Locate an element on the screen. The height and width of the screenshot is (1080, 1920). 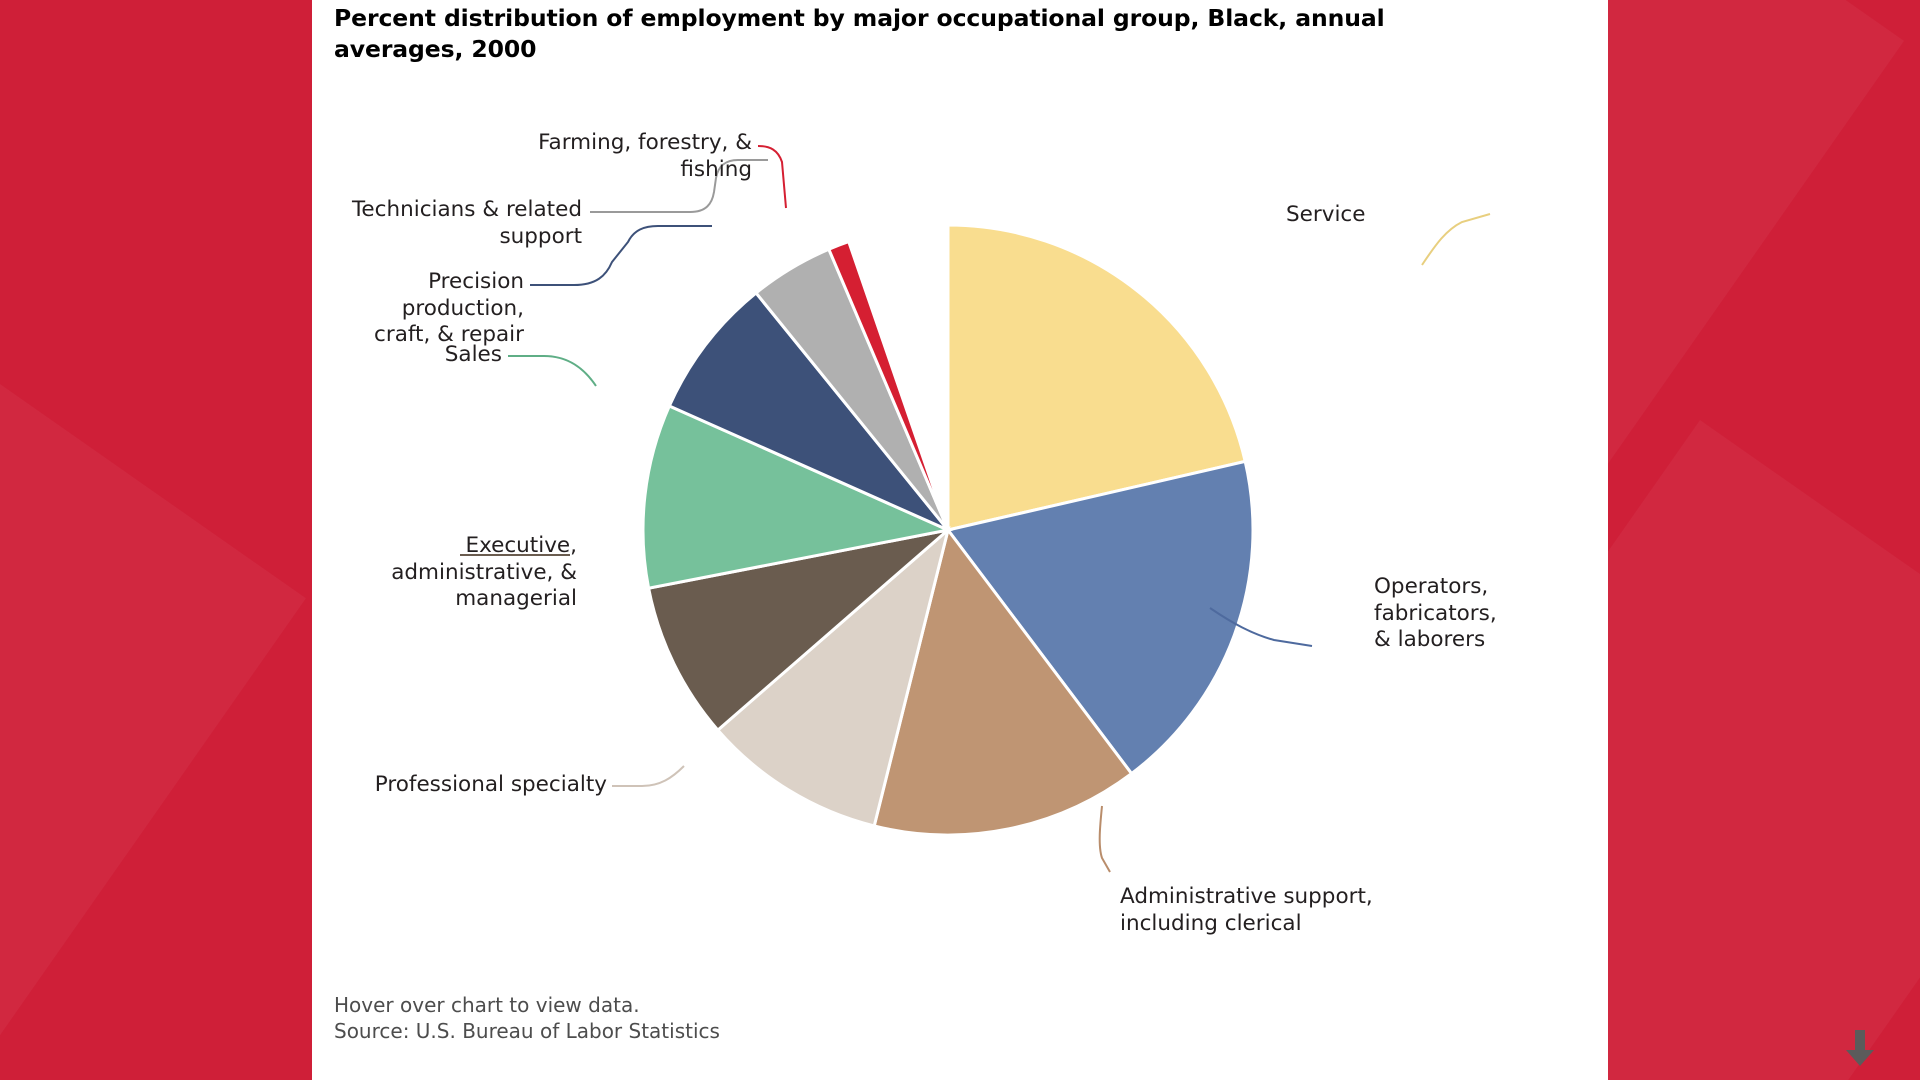
source-note: Source: U.S. Bureau of Labor Statistics is located at coordinates (527, 1031).